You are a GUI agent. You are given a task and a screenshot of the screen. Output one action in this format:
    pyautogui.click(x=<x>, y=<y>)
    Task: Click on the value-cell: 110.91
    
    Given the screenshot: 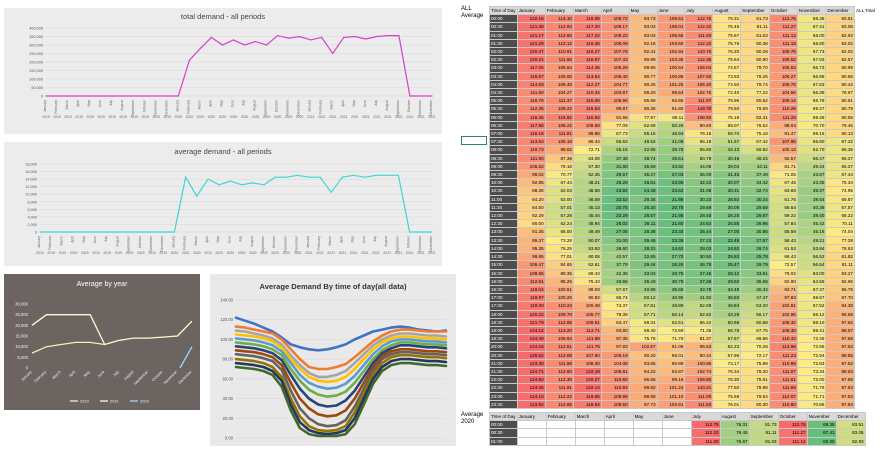 What is the action you would take?
    pyautogui.click(x=559, y=52)
    